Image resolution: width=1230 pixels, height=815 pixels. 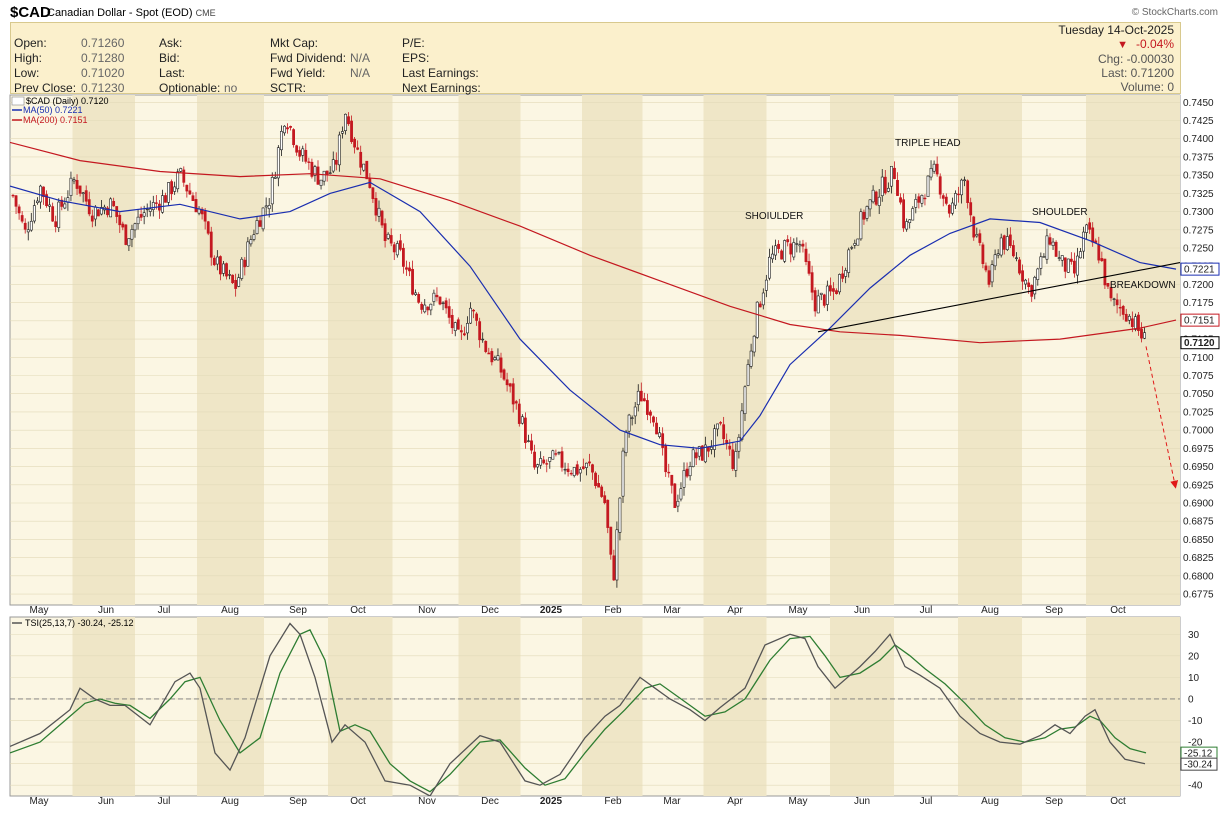 I want to click on last-price-label: 0.7151, so click(x=1199, y=321).